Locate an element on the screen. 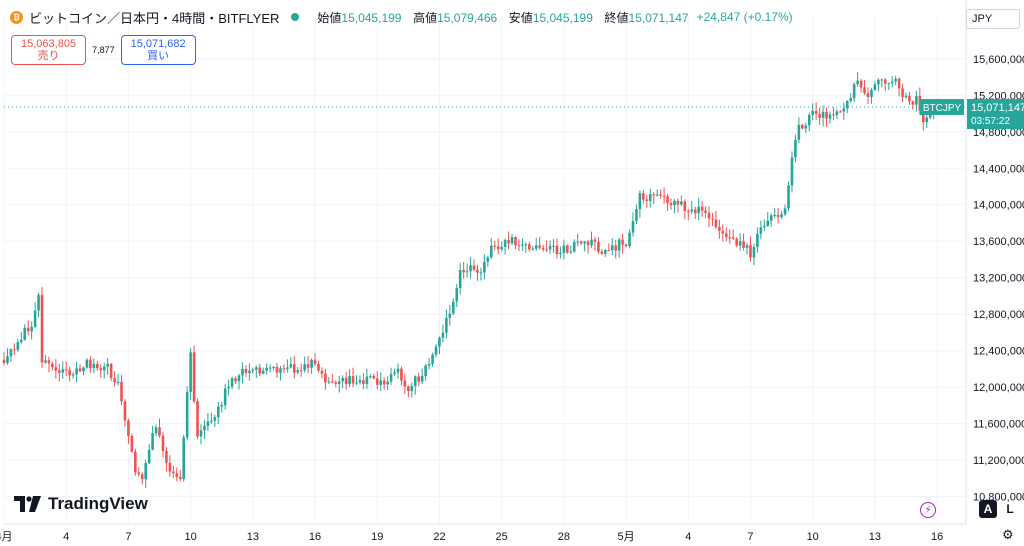  open-value: 15,045,199 is located at coordinates (371, 17).